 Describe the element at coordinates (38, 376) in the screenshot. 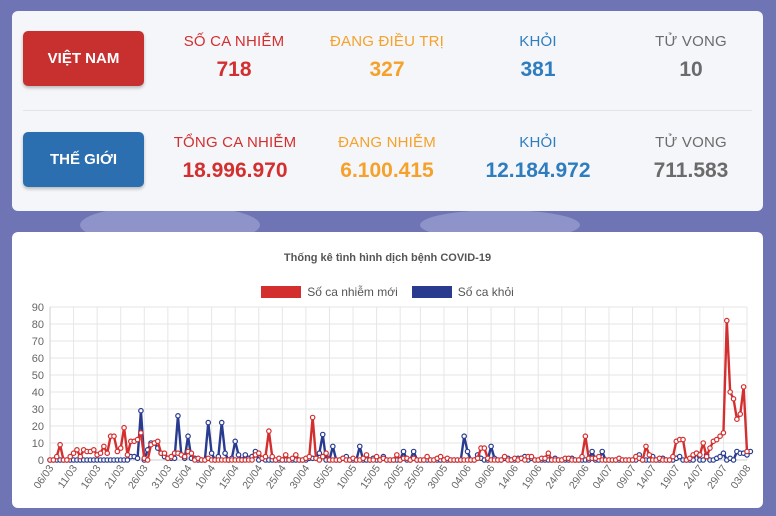

I see `y-tick-label: 50` at that location.